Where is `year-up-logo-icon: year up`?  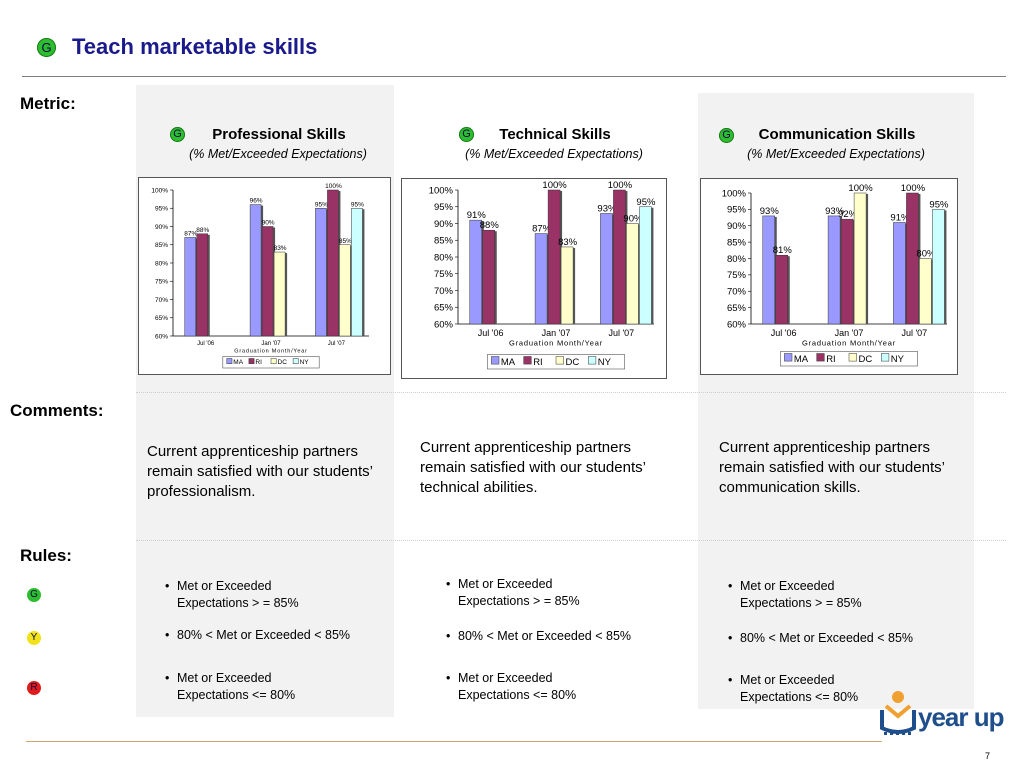
year-up-logo-icon: year up is located at coordinates (942, 713).